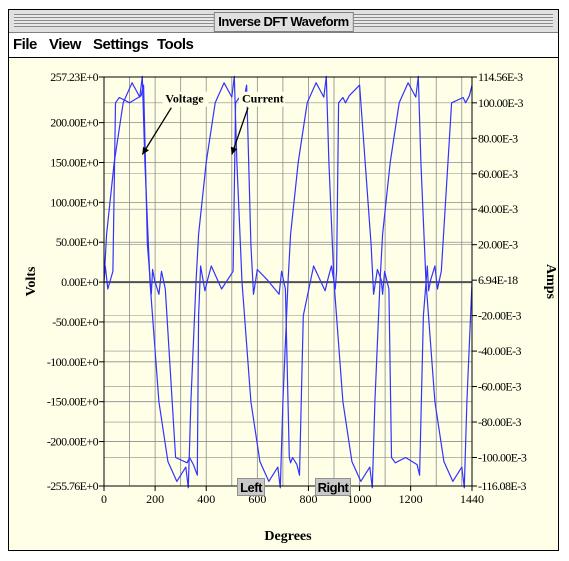  Describe the element at coordinates (472, 499) in the screenshot. I see `x-tick-label: 1440` at that location.